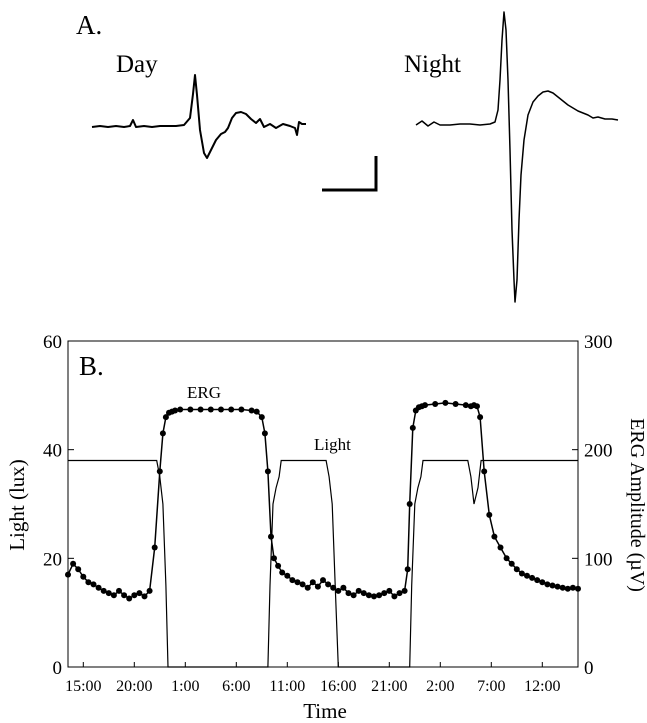  What do you see at coordinates (389, 686) in the screenshot?
I see `x-tick-label: 21:00` at bounding box center [389, 686].